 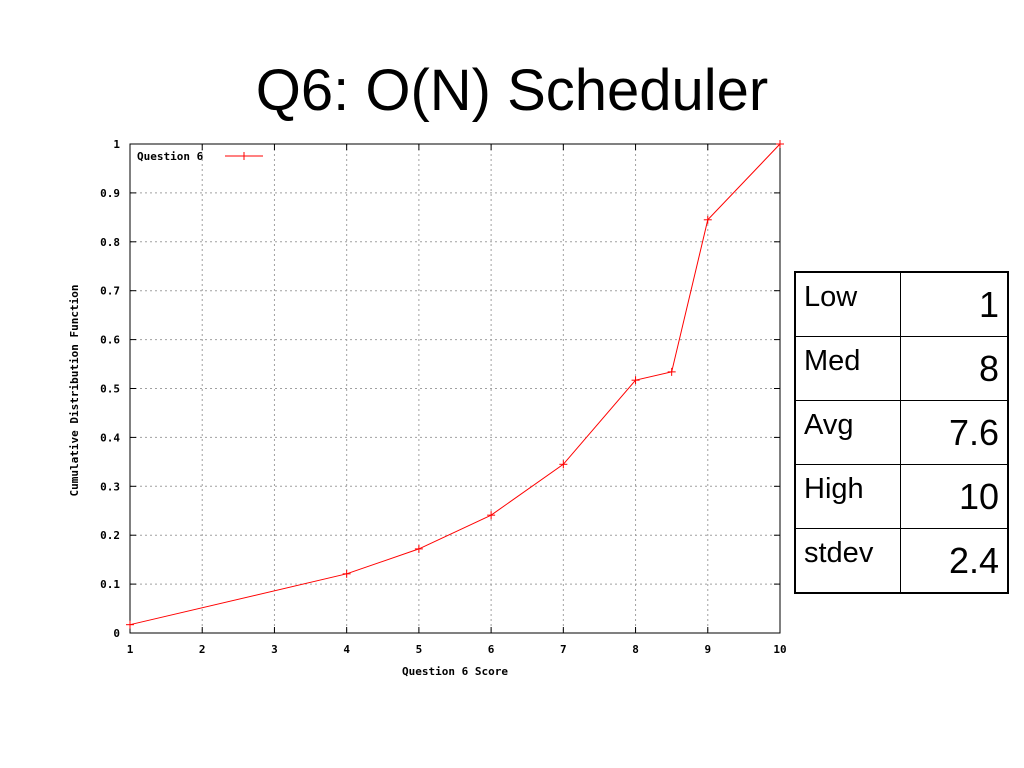 I want to click on stats-row-avg: Avg 7.6, so click(x=901, y=432).